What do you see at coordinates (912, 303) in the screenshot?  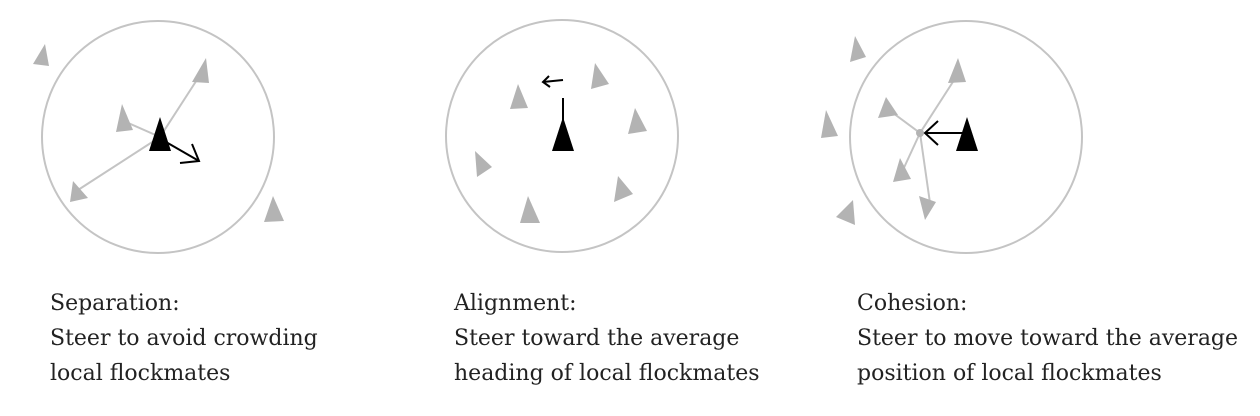 I see `cohesion-title: Cohesion:` at bounding box center [912, 303].